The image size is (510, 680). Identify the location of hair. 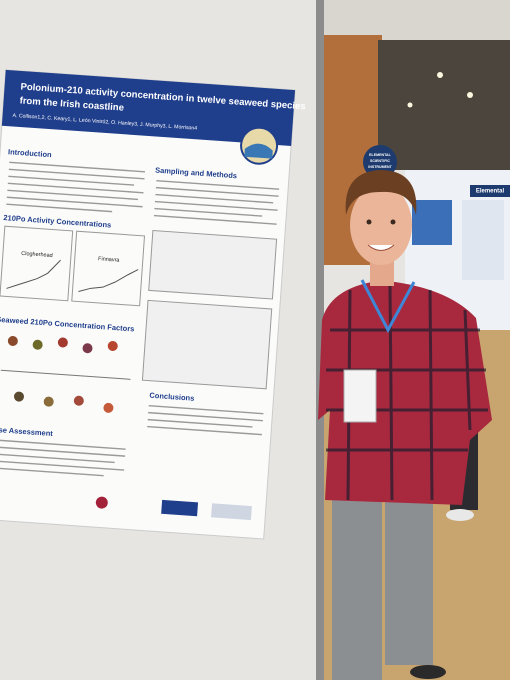
(381, 192).